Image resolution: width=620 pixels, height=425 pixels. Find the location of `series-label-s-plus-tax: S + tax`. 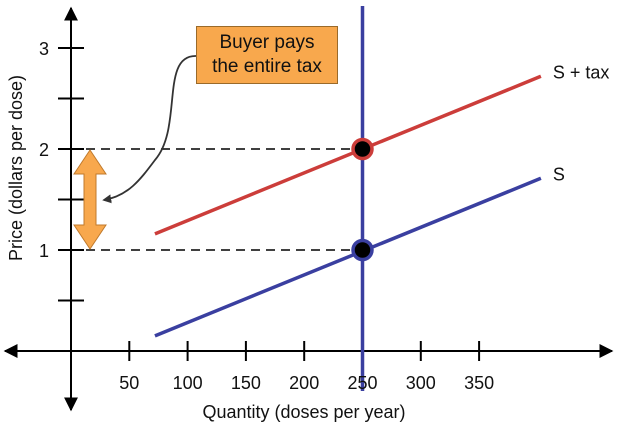

series-label-s-plus-tax: S + tax is located at coordinates (581, 72).